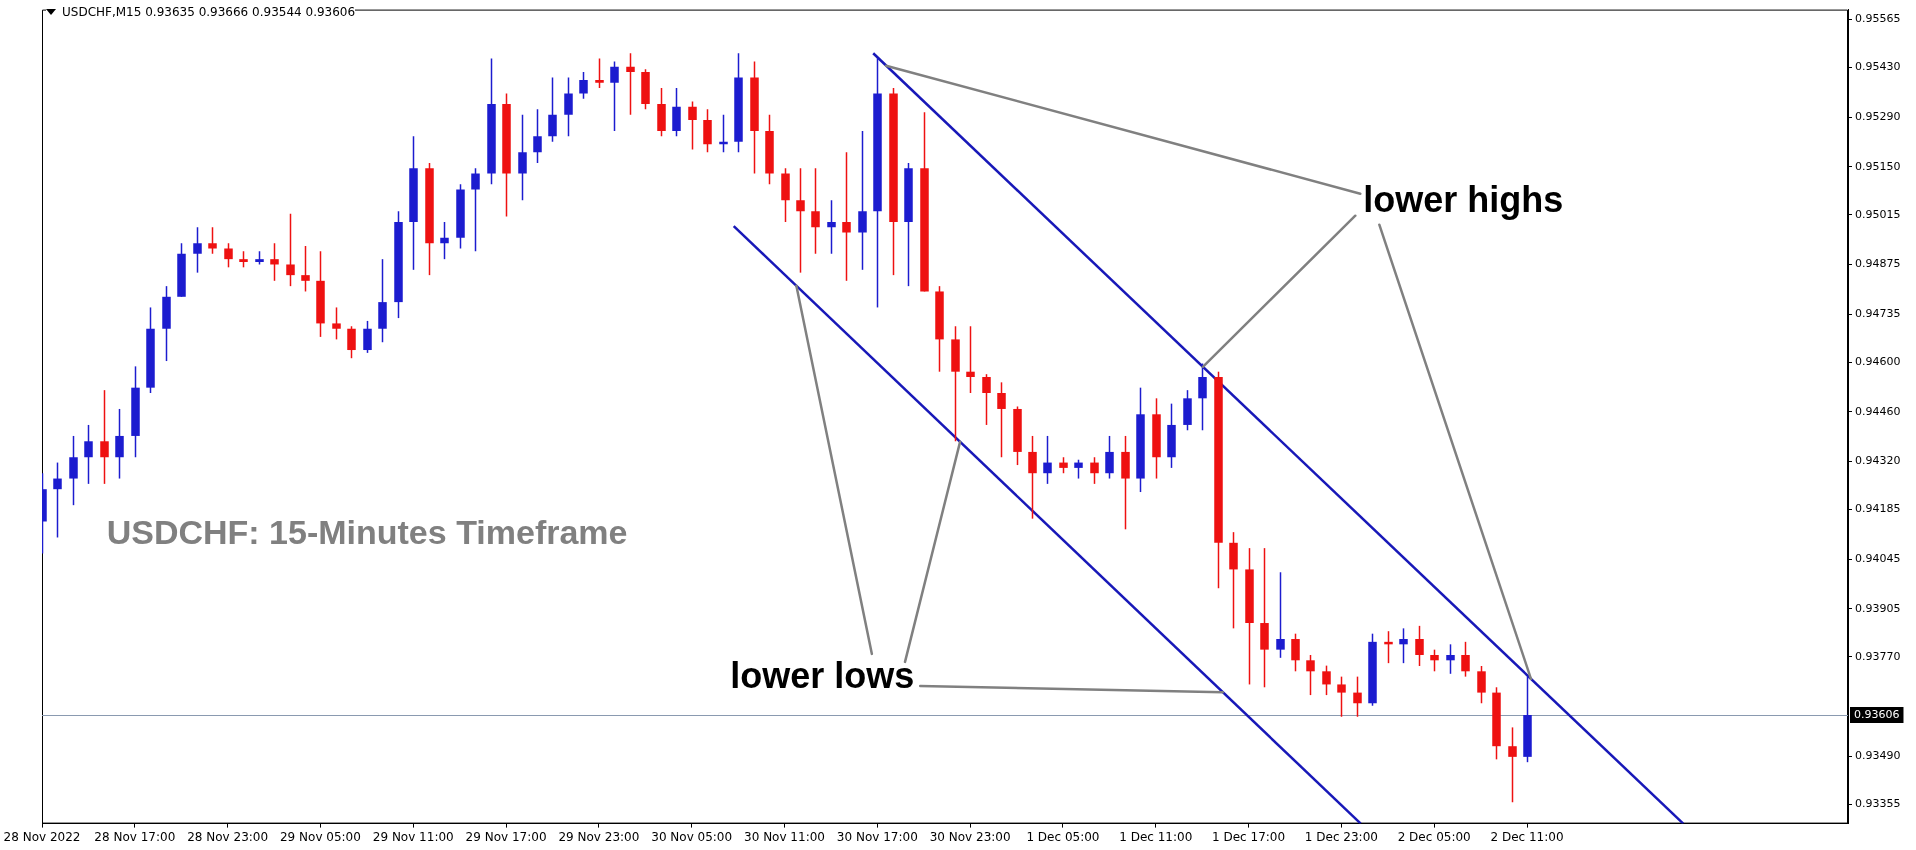 The image size is (1916, 850). What do you see at coordinates (1878, 67) in the screenshot?
I see `y-tick-label: 0.95430` at bounding box center [1878, 67].